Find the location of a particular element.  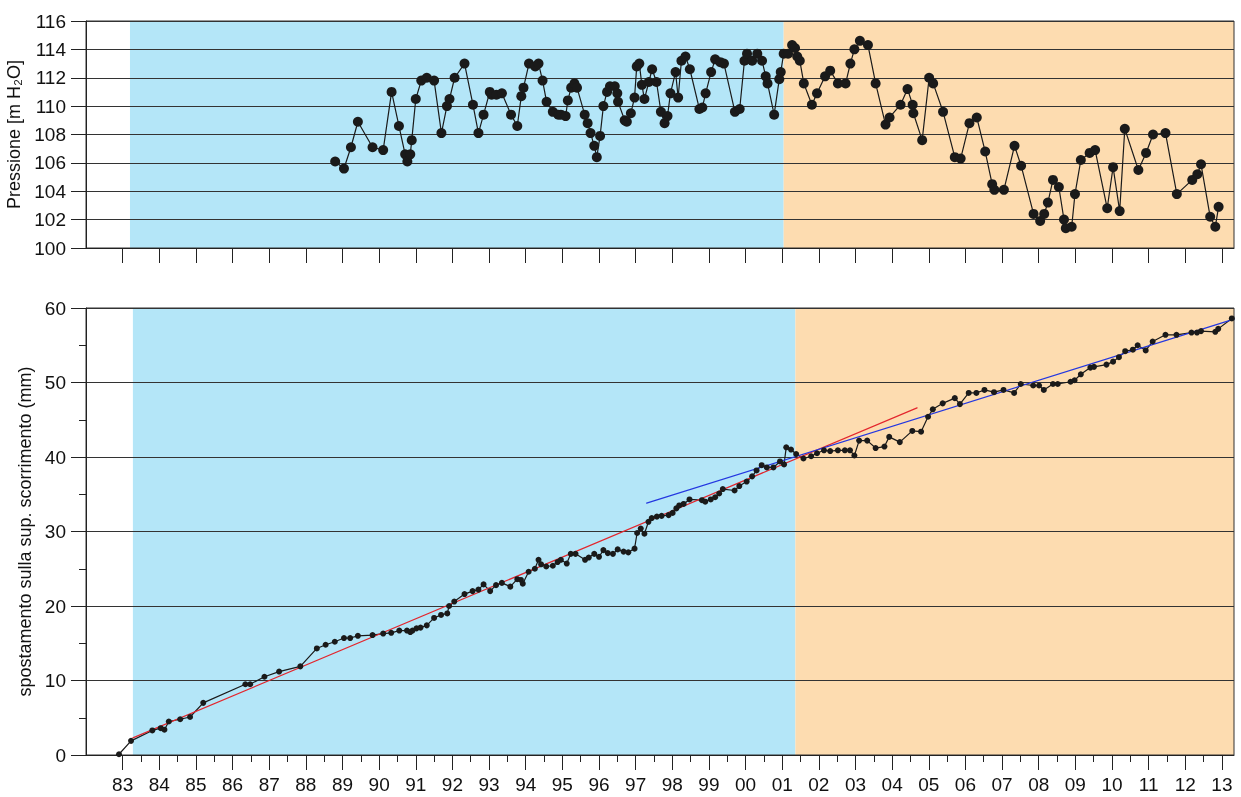

y-tick-label: 20 is located at coordinates (55, 606).